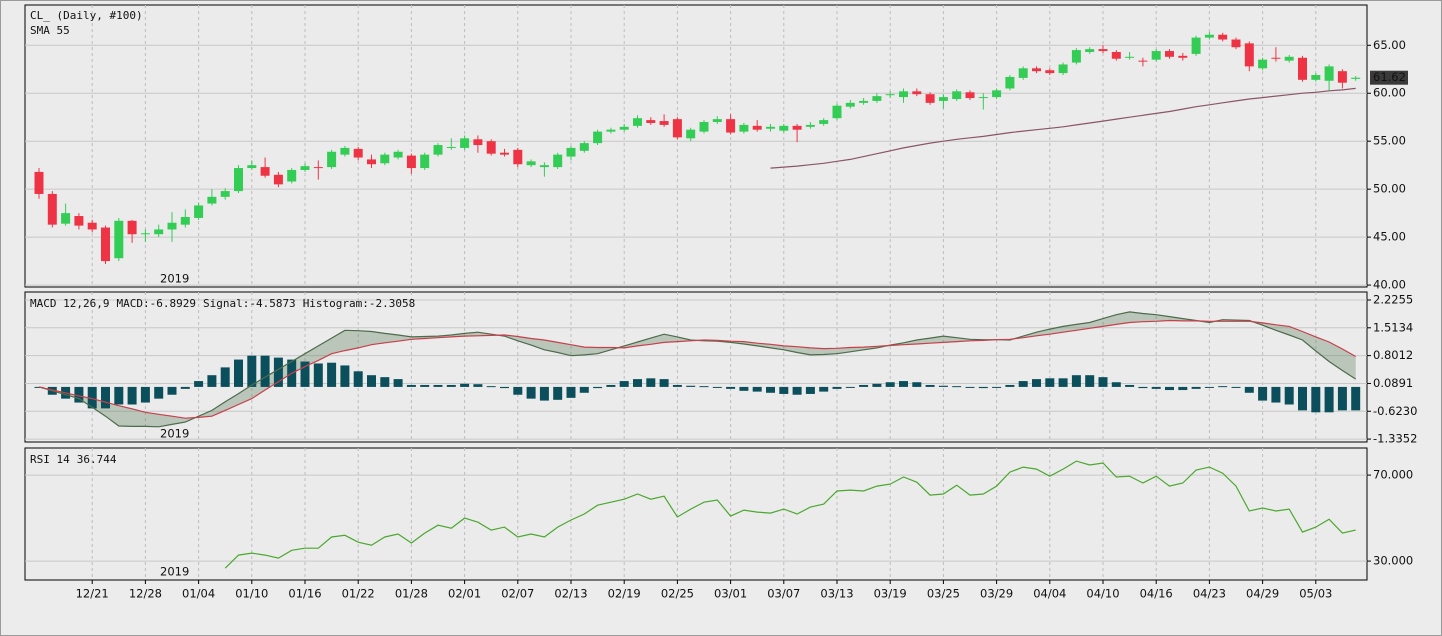  What do you see at coordinates (249, 303) in the screenshot?
I see `legend-entry: Signal:-4.5873` at bounding box center [249, 303].